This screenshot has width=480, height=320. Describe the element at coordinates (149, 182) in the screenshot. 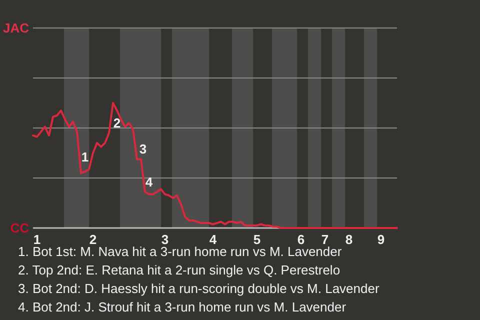

I see `annotation: 4` at that location.